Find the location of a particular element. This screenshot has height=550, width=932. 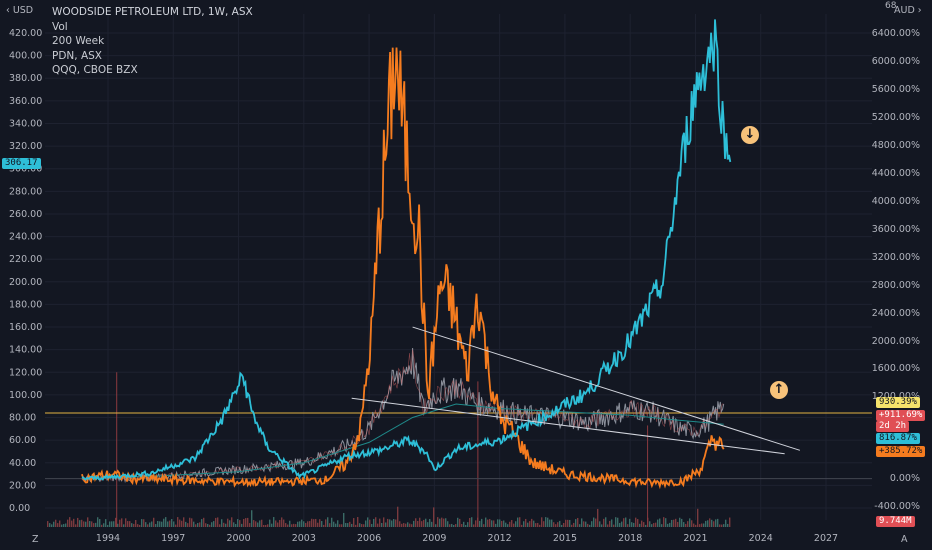

right-axis-tick: 4800.00% is located at coordinates (896, 145).